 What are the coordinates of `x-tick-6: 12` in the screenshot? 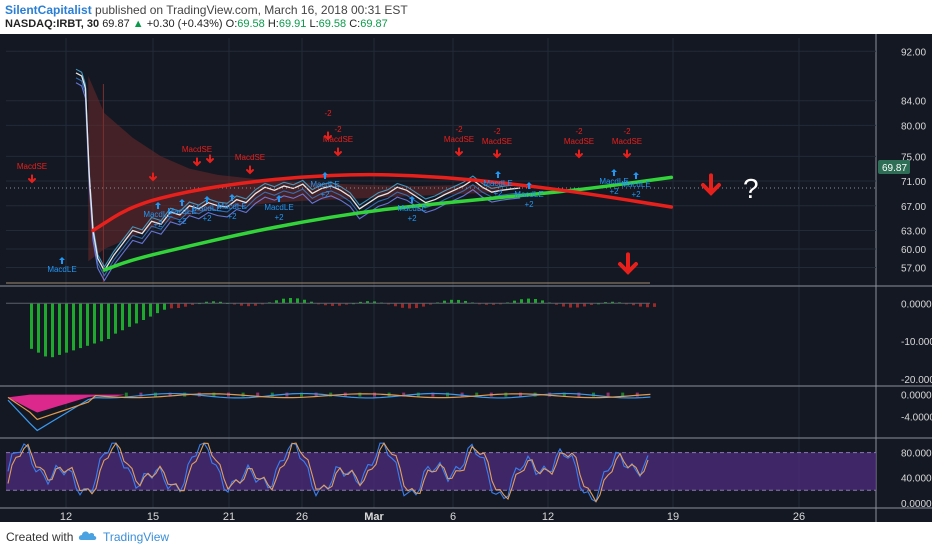 It's located at (548, 516).